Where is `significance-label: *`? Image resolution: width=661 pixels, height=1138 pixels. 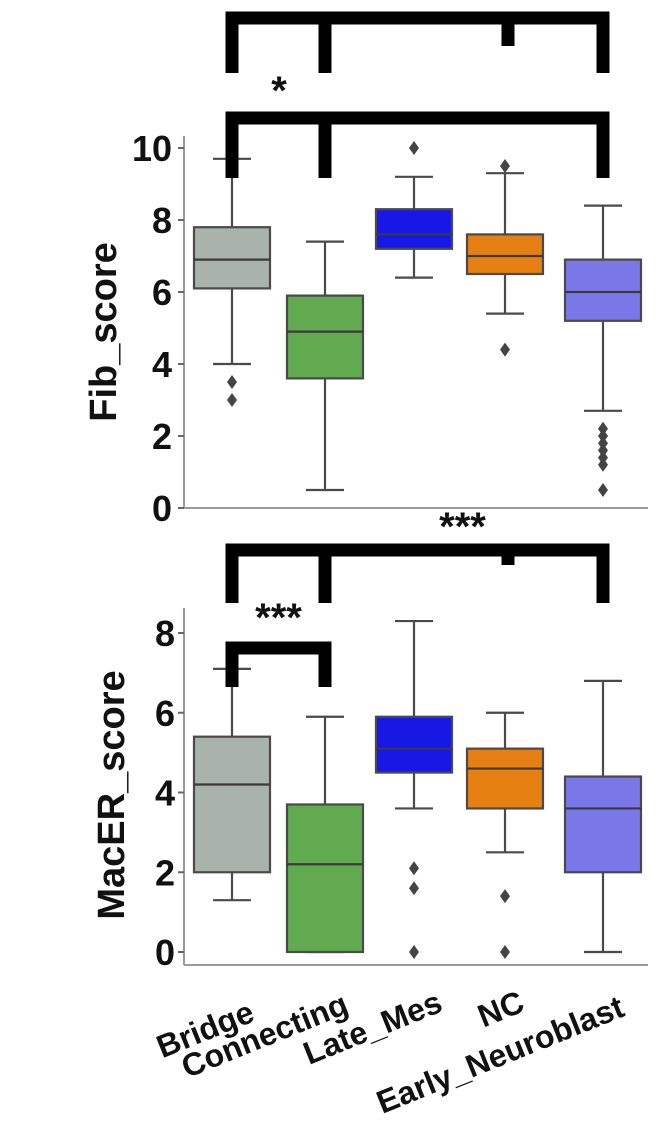
significance-label: * is located at coordinates (279, 91).